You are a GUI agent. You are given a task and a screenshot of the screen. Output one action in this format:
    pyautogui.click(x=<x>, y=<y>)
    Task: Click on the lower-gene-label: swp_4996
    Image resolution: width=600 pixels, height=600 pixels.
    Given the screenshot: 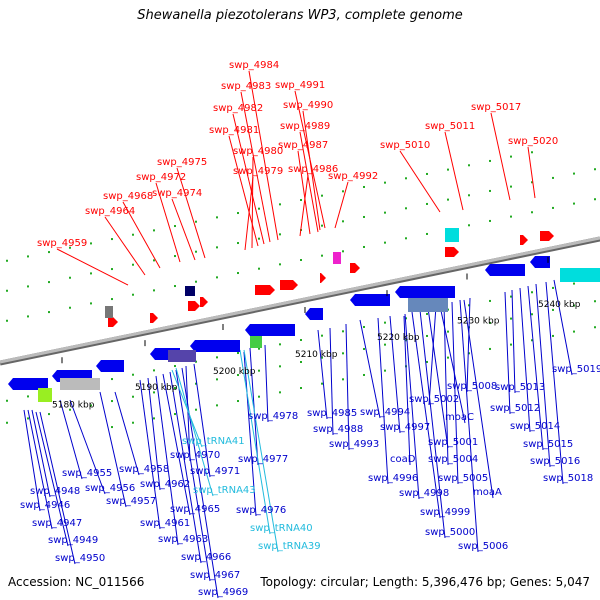 What is the action you would take?
    pyautogui.click(x=393, y=478)
    